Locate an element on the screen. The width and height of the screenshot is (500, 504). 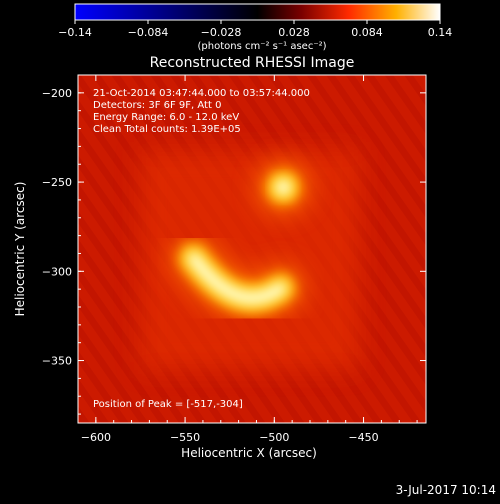
source-layer is located at coordinates (240, 241).